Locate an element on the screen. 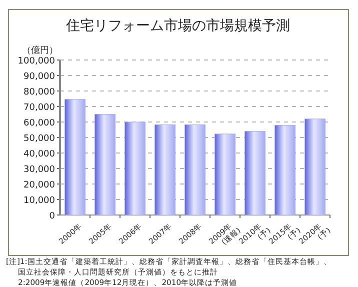 This screenshot has width=358, height=287. y-tick-label: 80,000 is located at coordinates (40, 93).